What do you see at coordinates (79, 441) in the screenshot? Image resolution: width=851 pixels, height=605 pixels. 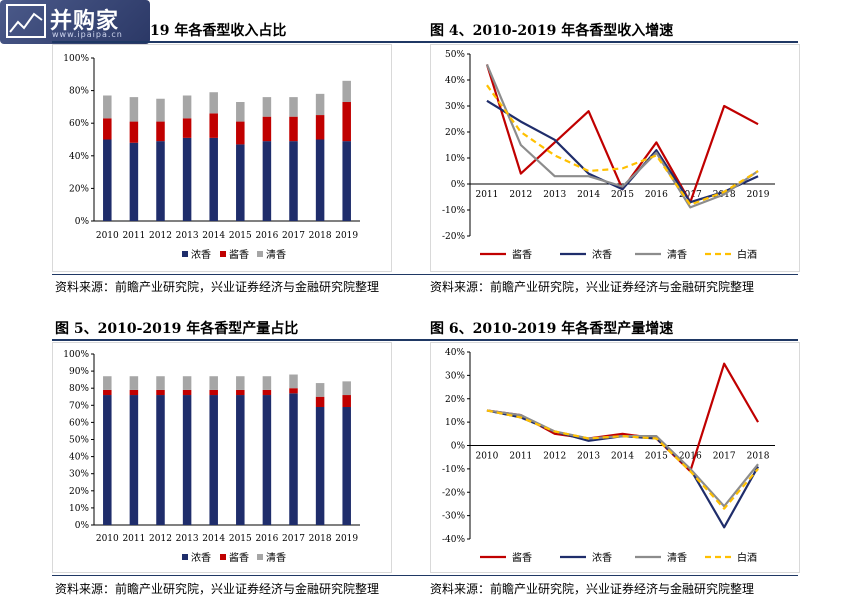 I see `y-tick-label: 50%` at bounding box center [79, 441].